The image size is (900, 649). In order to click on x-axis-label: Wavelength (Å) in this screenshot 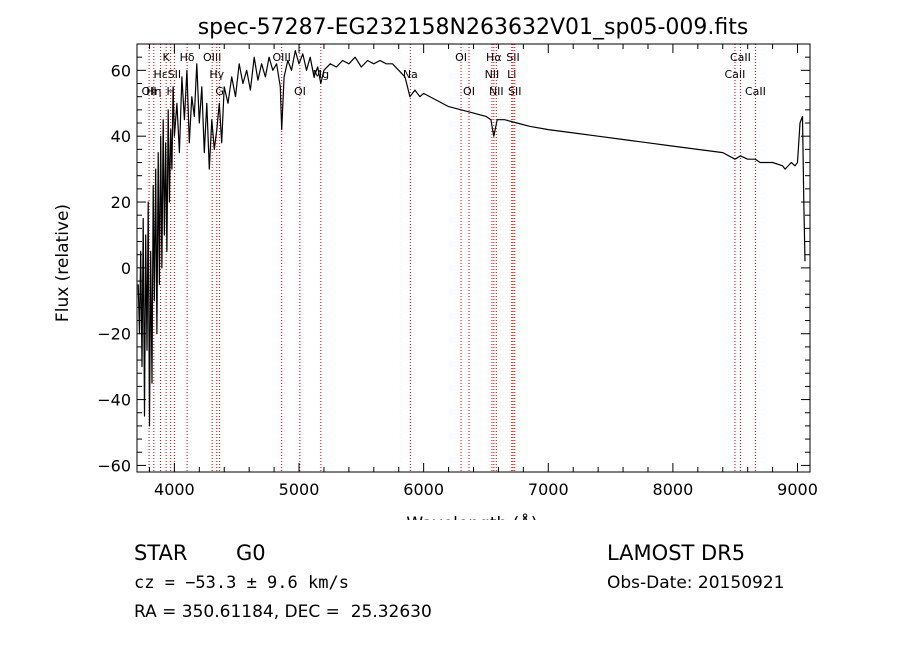, I will do `click(471, 516)`.